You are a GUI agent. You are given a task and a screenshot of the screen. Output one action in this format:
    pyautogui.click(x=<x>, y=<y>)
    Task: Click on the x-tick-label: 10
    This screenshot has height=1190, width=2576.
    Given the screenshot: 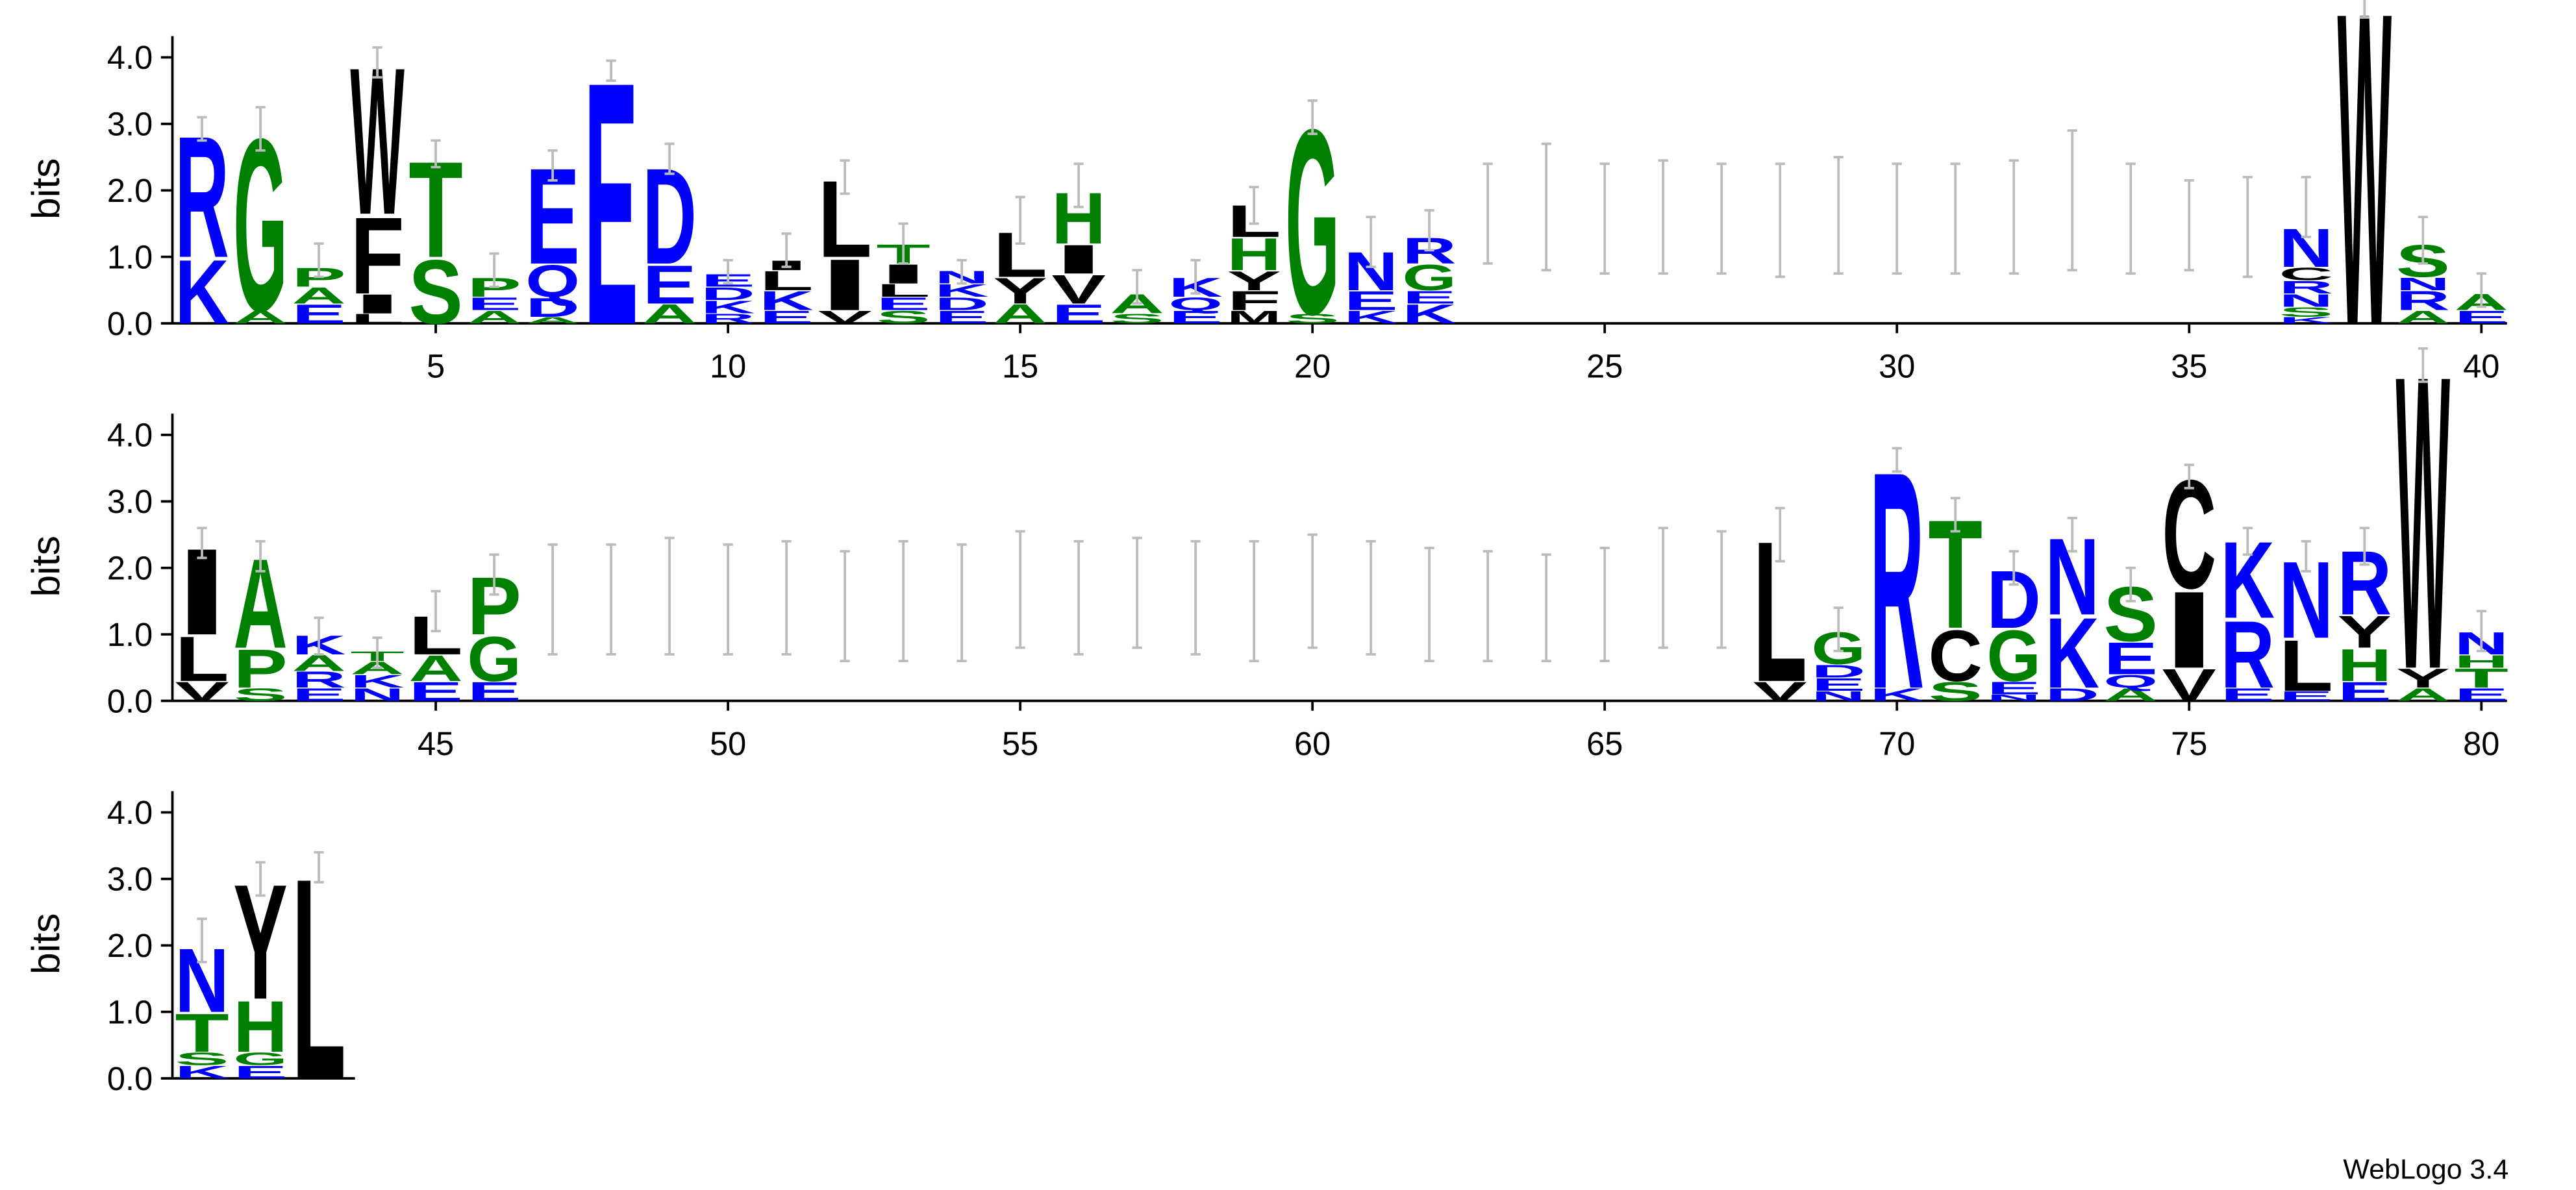 What is the action you would take?
    pyautogui.click(x=728, y=366)
    